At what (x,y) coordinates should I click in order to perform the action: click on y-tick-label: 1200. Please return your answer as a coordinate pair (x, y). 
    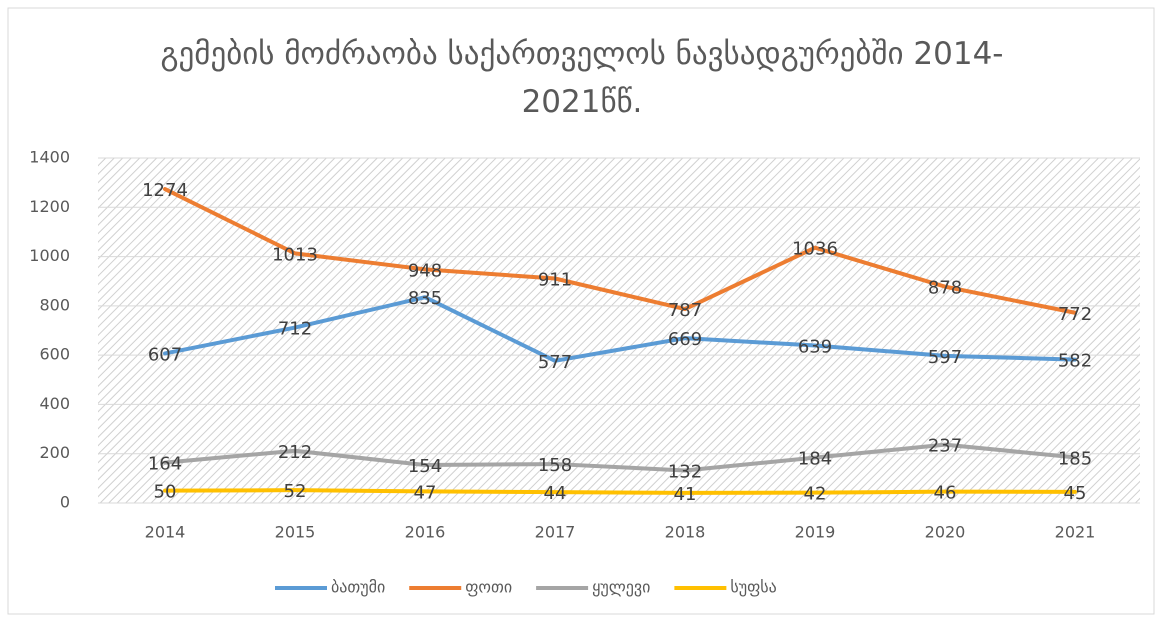
    Looking at the image, I should click on (49, 206).